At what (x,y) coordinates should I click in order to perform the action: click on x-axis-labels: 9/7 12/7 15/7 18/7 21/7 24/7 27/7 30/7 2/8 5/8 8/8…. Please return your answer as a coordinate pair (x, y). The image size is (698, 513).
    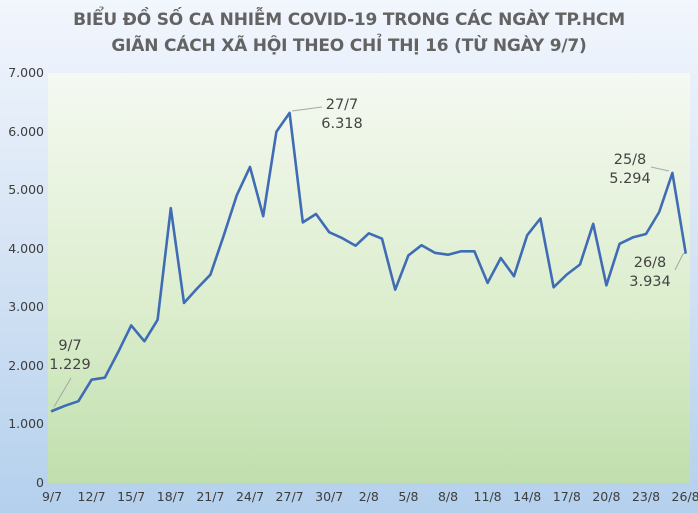
    Looking at the image, I should click on (349, 498).